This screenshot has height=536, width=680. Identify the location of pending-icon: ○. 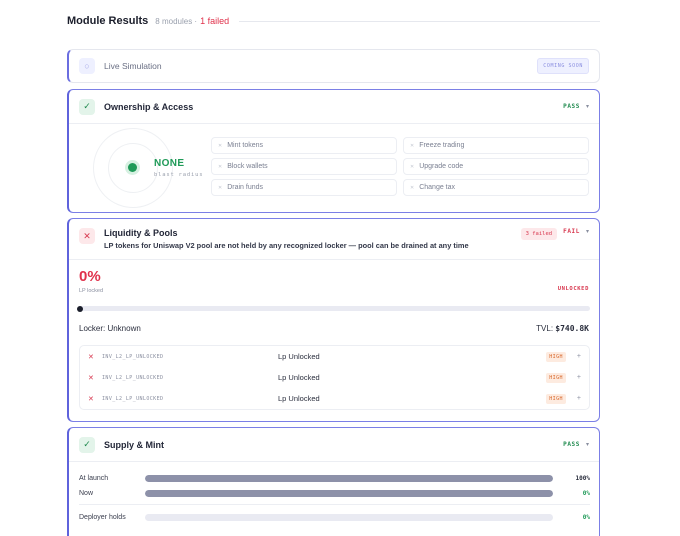
(87, 66).